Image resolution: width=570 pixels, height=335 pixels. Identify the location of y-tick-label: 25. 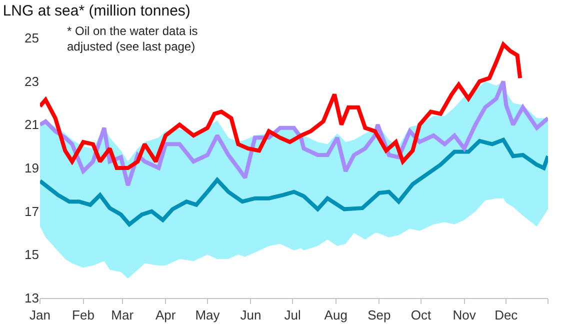
(31, 38).